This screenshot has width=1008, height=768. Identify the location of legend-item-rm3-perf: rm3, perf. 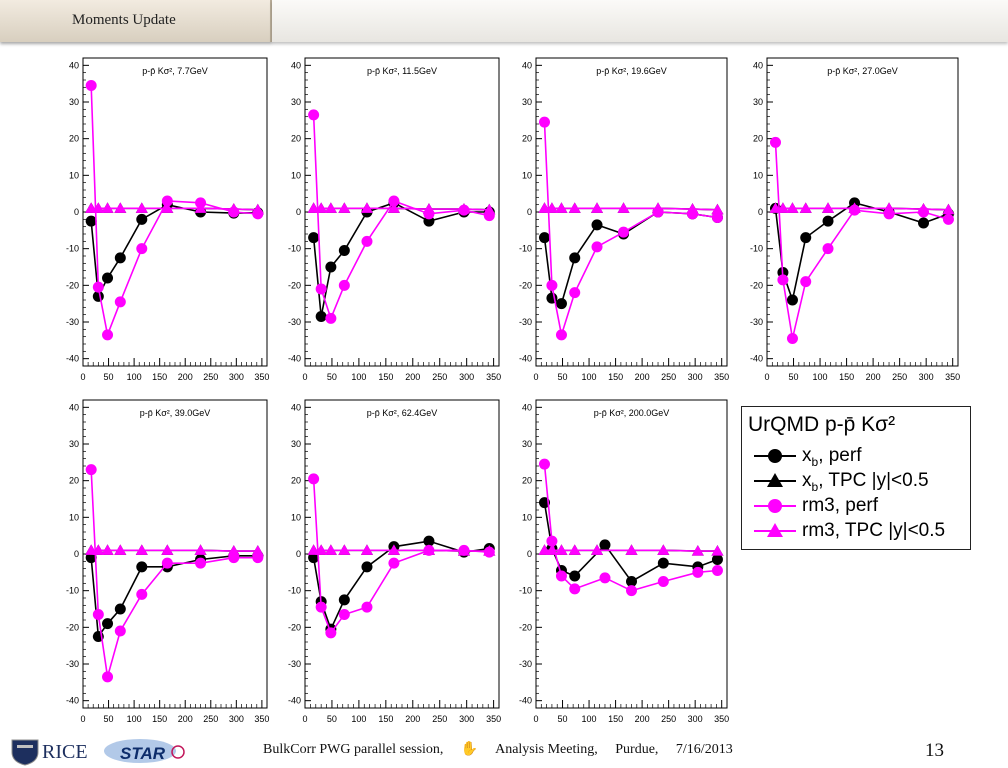
(857, 506).